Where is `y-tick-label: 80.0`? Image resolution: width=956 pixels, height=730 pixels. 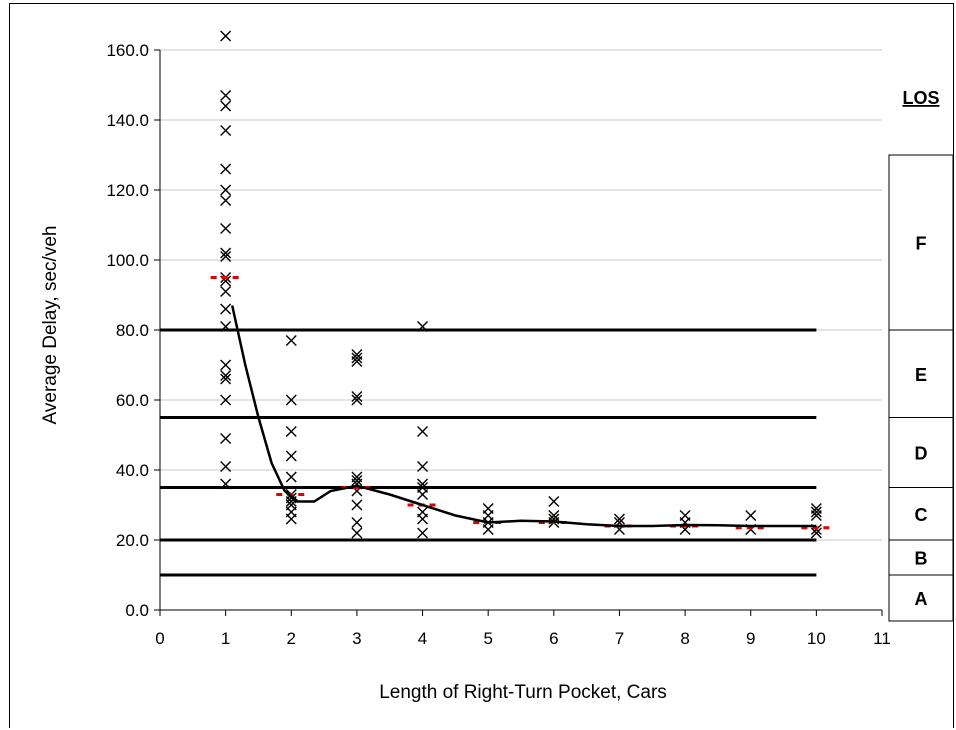
y-tick-label: 80.0 is located at coordinates (132, 330).